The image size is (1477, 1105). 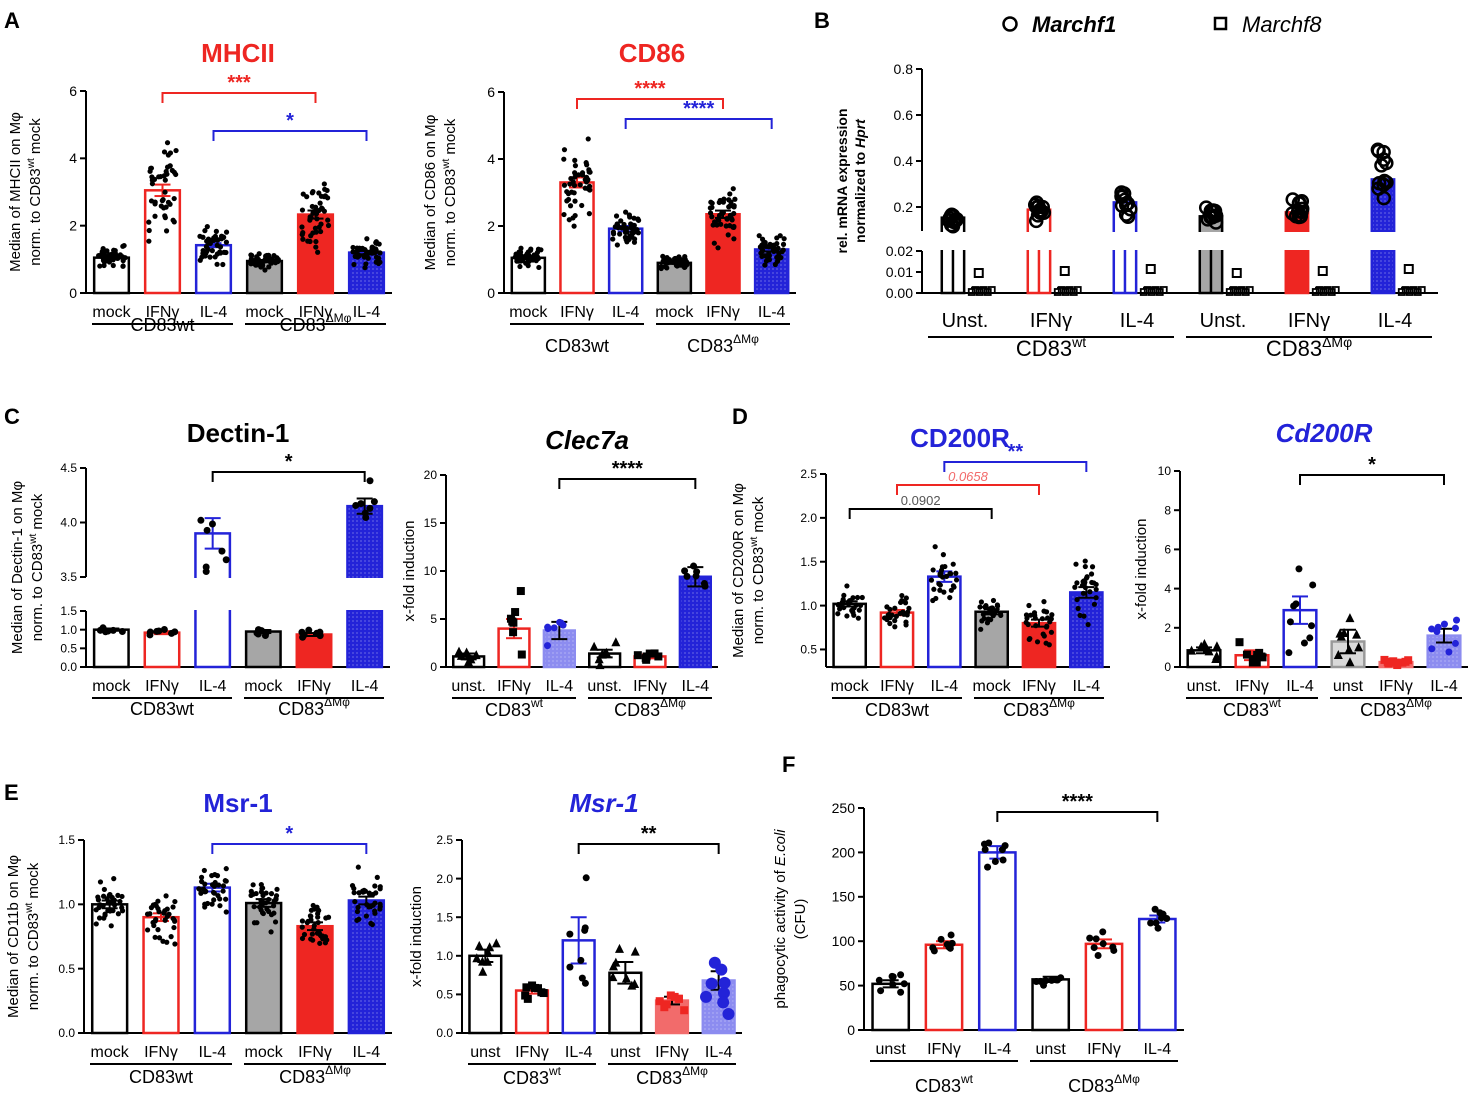 I want to click on y-label-line: Median of CD11b on Mφ, so click(x=13, y=936).